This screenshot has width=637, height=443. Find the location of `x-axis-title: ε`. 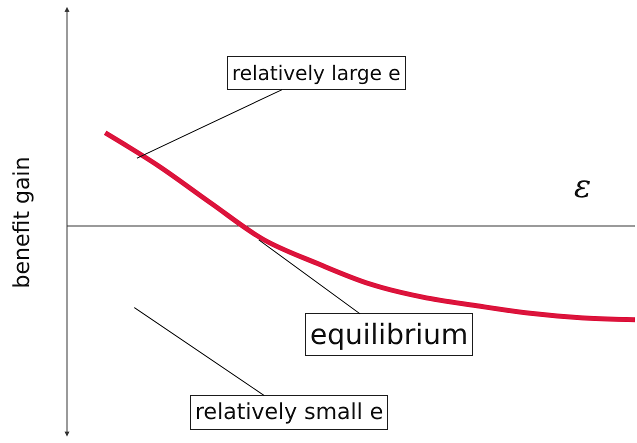

x-axis-title: ε is located at coordinates (583, 186).